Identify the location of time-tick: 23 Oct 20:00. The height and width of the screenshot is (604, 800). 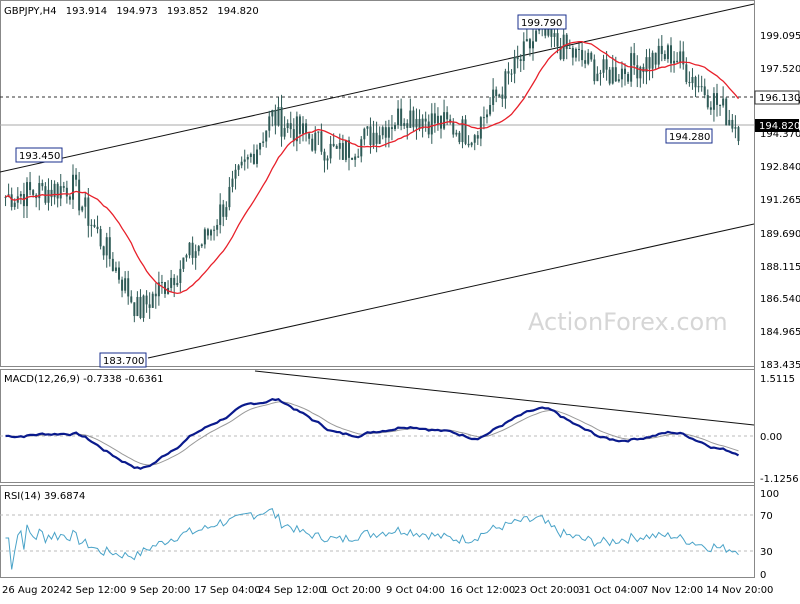
(546, 590).